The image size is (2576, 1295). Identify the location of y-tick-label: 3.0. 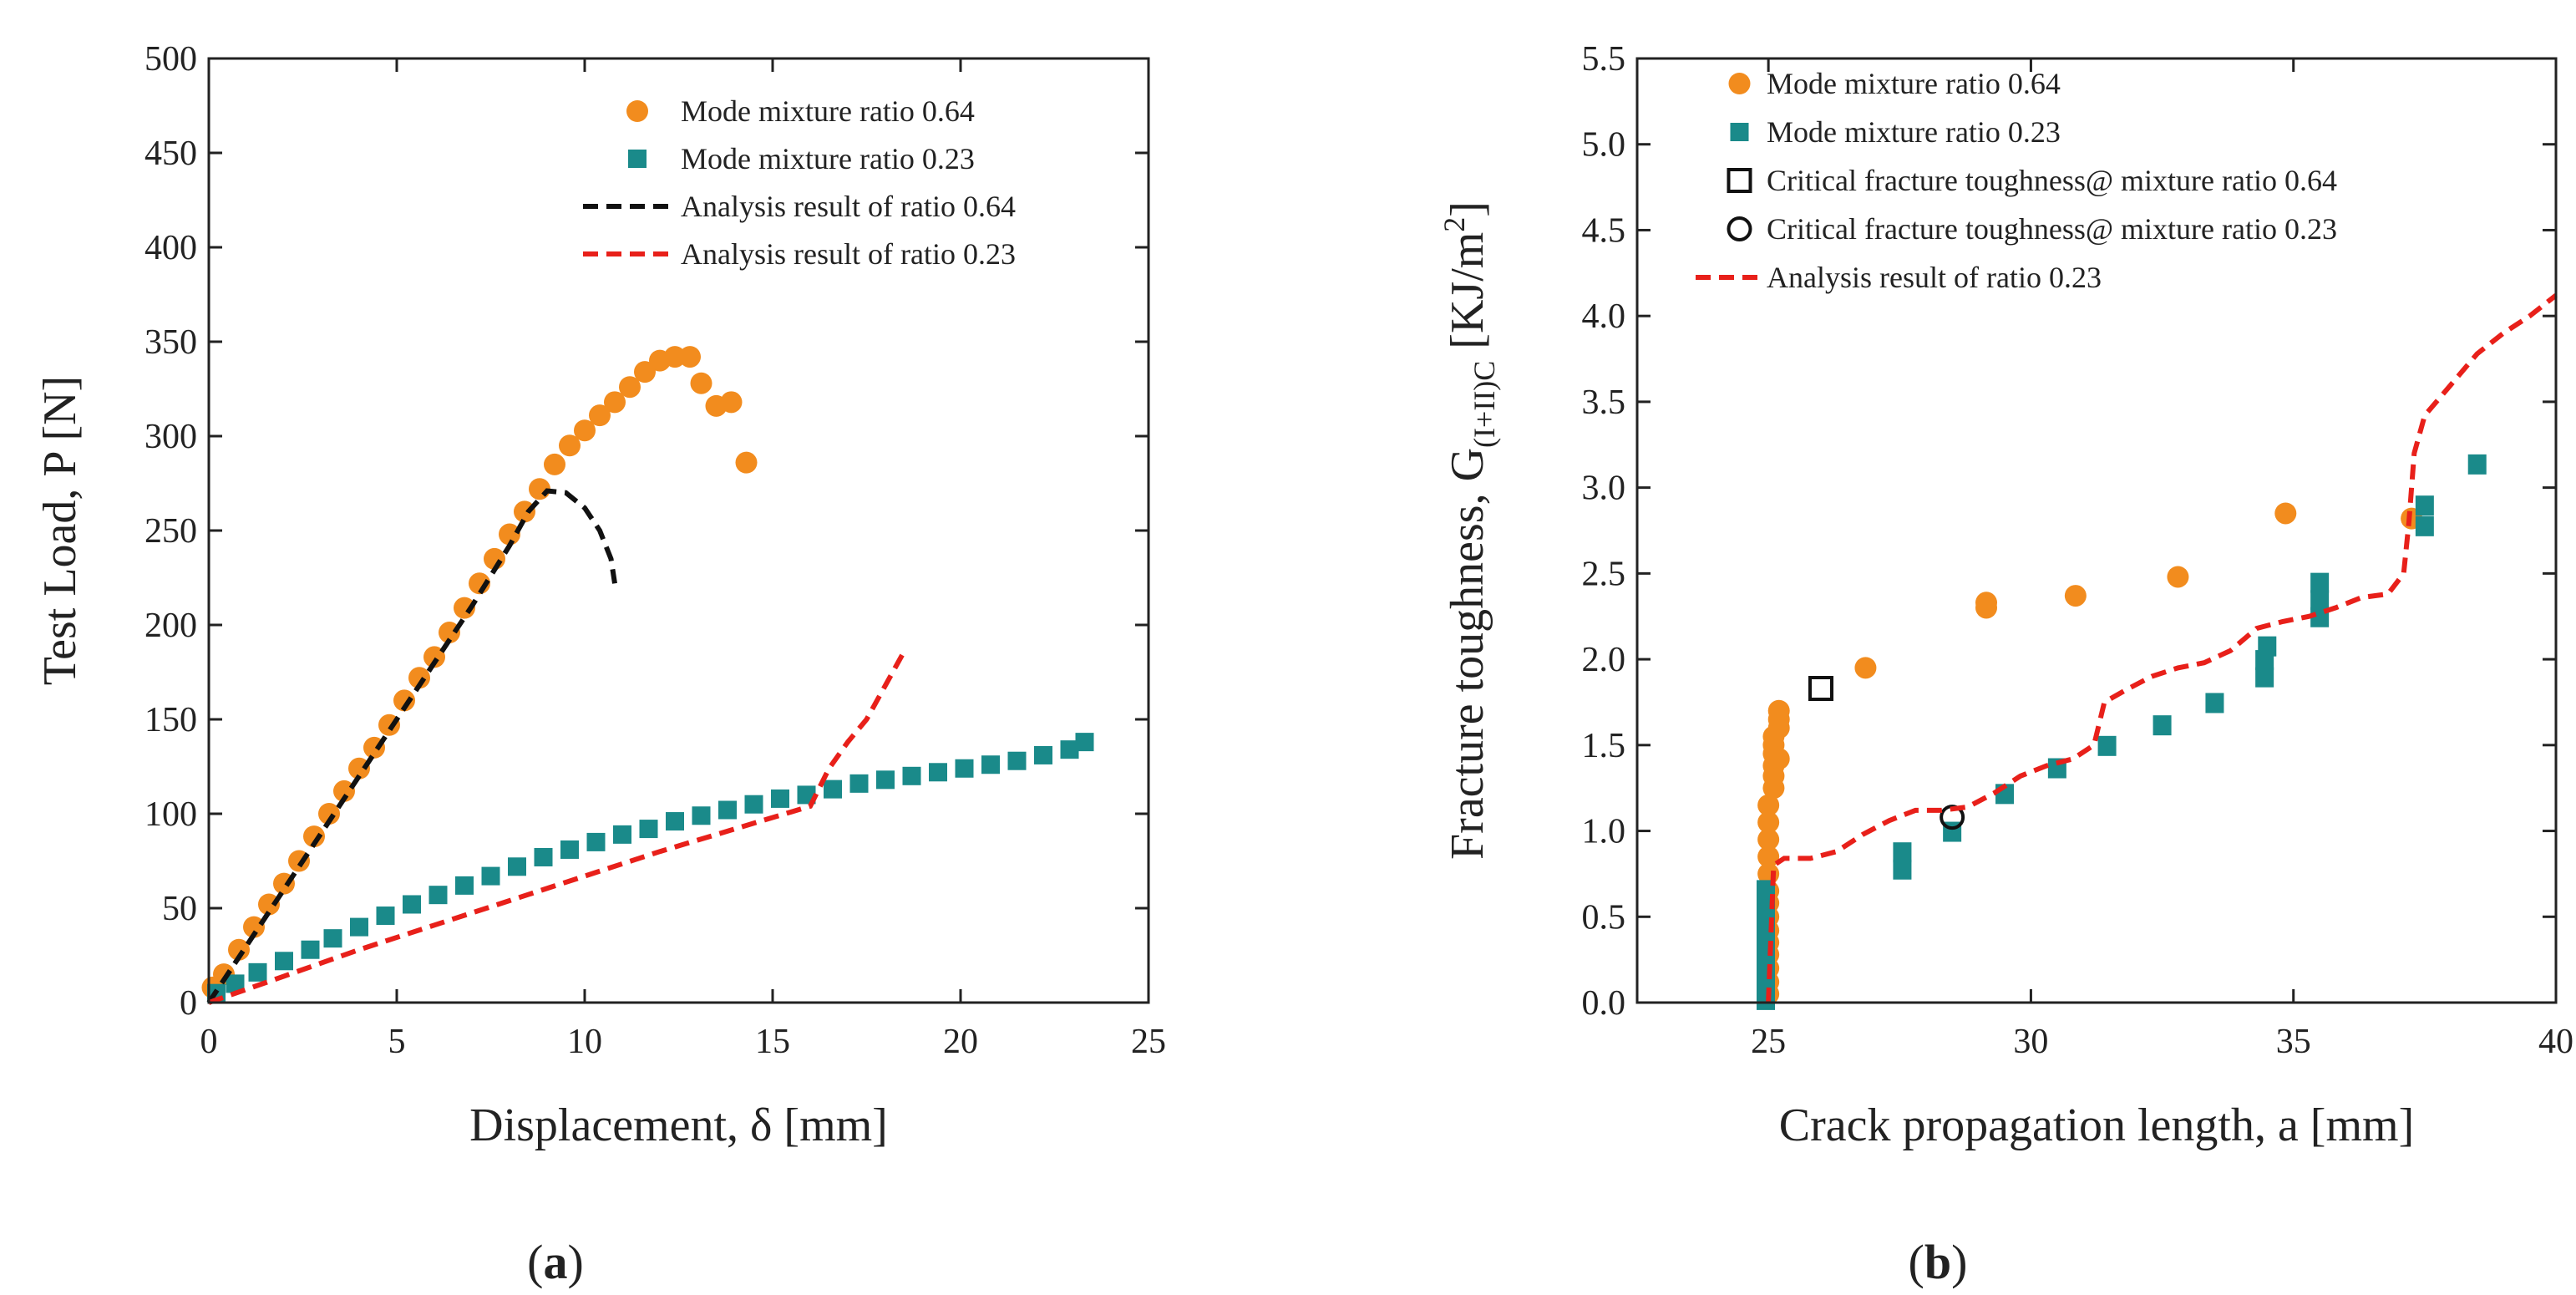
(1604, 489).